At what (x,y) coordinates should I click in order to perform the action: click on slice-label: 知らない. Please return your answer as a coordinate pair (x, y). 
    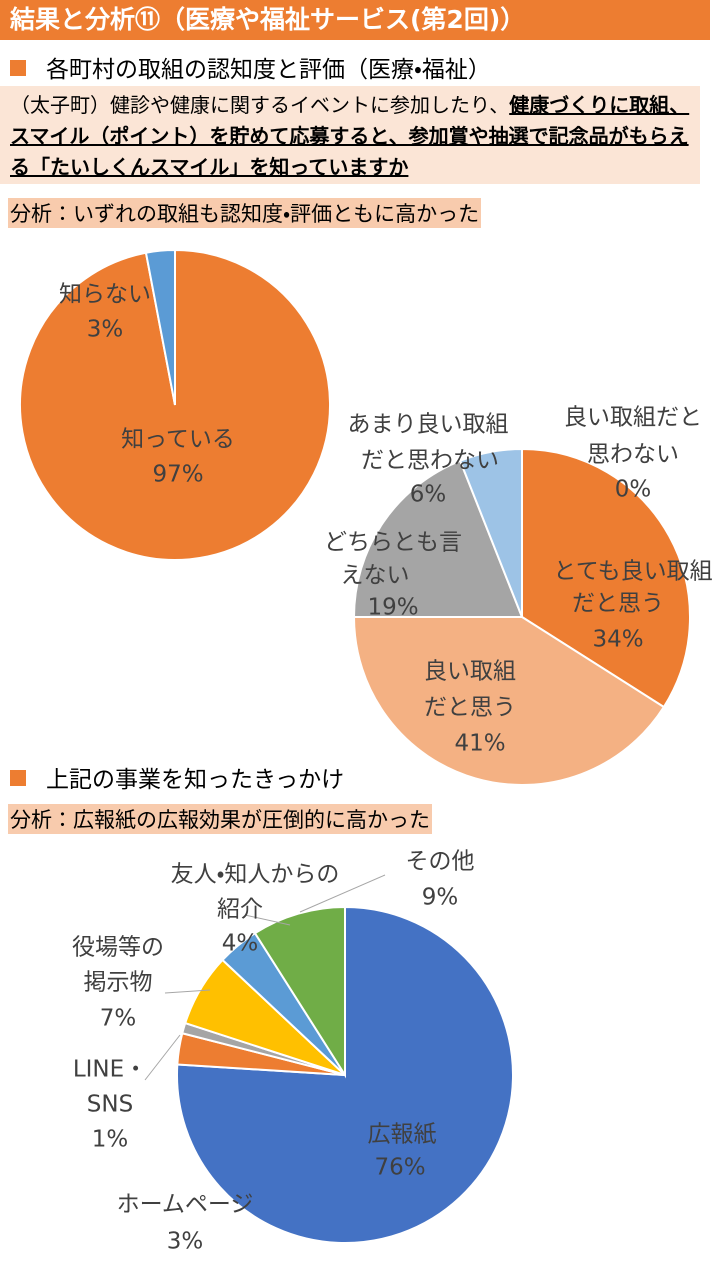
    Looking at the image, I should click on (105, 295).